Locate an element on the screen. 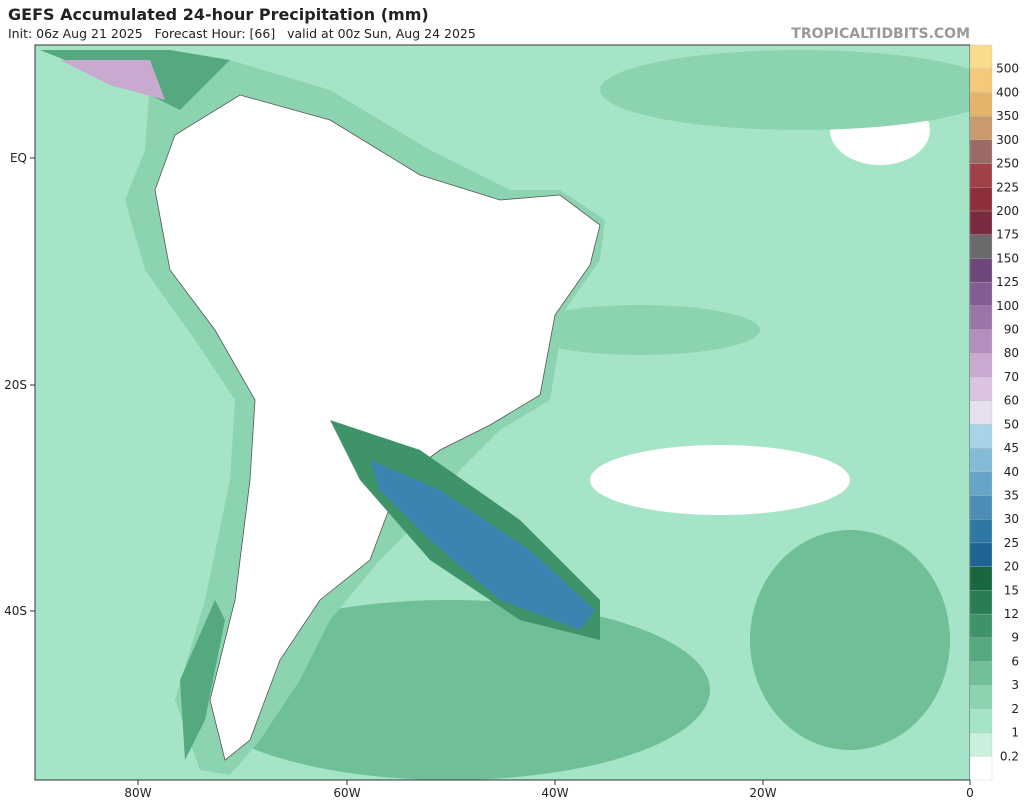 The width and height of the screenshot is (1024, 804). colorbar-label: 15 is located at coordinates (1011, 590).